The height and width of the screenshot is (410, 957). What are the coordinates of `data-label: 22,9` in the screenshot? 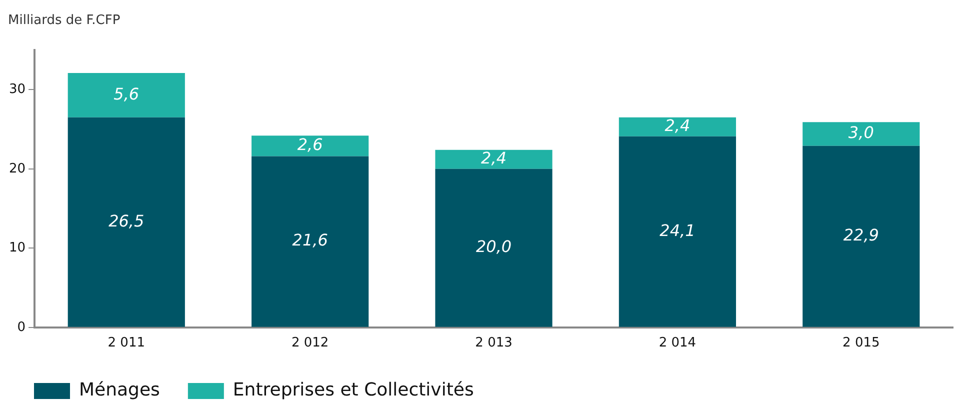 It's located at (861, 235).